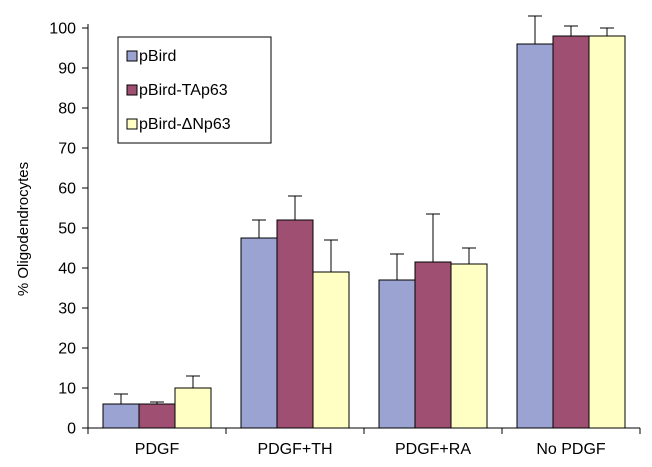  Describe the element at coordinates (67, 229) in the screenshot. I see `y-tick-label-5: 50` at that location.